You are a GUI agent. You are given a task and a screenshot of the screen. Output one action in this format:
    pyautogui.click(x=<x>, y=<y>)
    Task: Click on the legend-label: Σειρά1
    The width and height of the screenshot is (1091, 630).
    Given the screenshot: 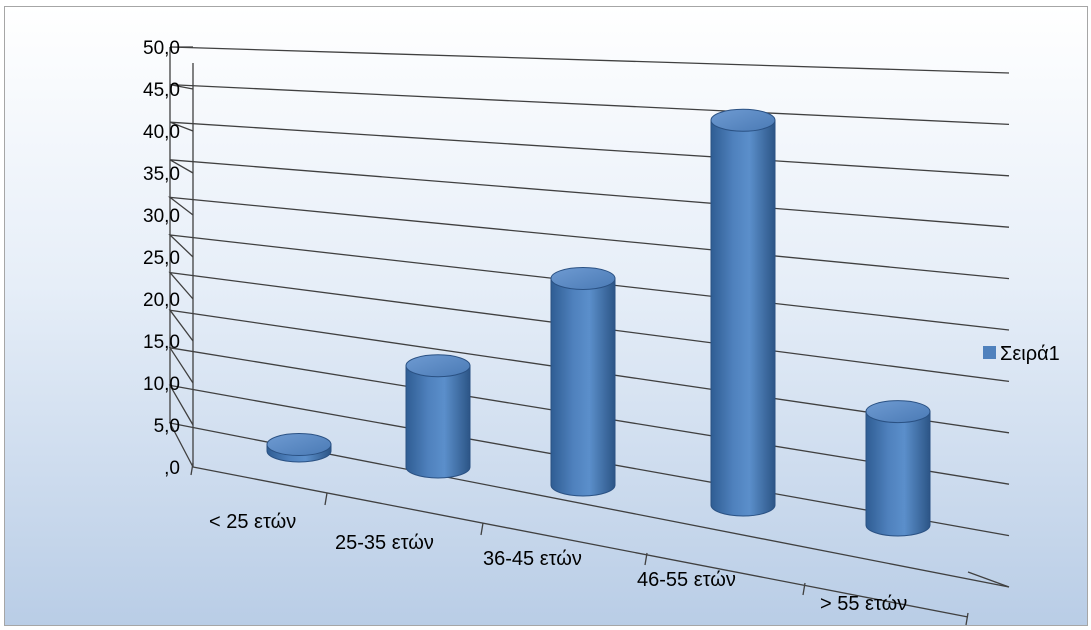 What is the action you would take?
    pyautogui.click(x=1030, y=354)
    